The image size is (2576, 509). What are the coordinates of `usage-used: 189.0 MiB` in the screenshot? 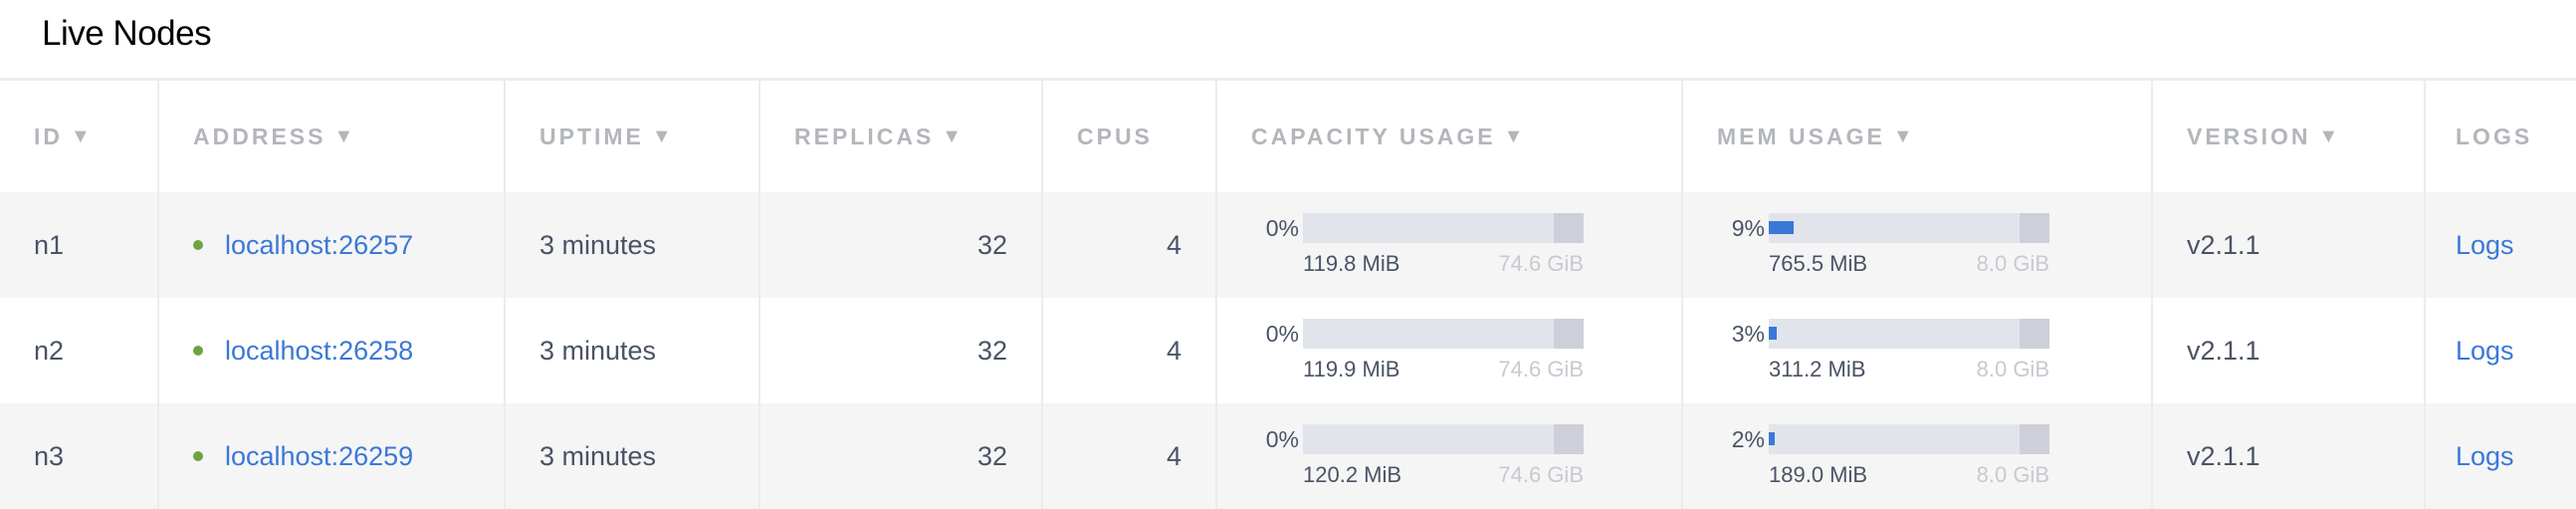 It's located at (1818, 474).